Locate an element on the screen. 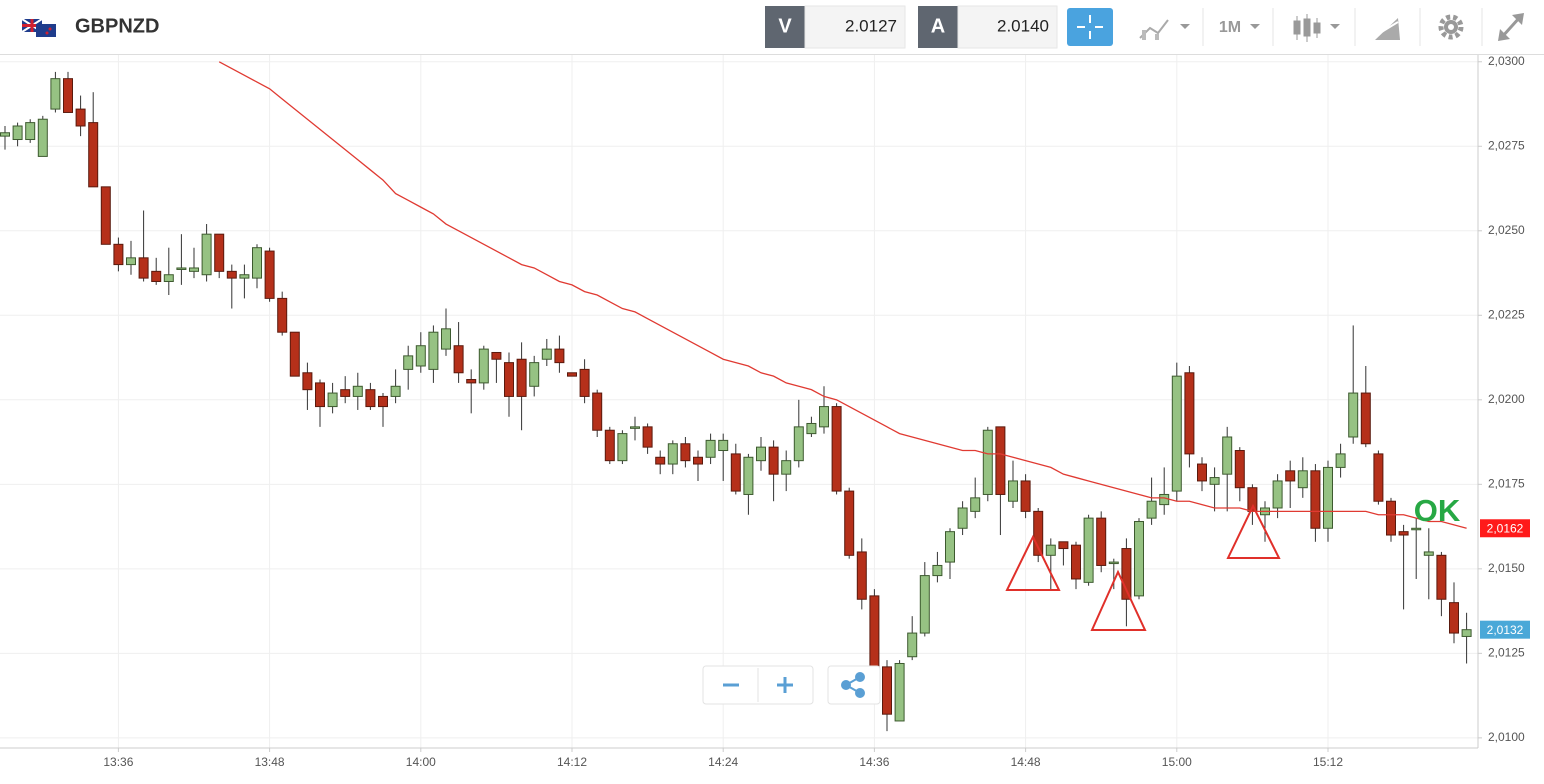  header: GBPNZD V 2.0127 A 2.0140 1M is located at coordinates (772, 27).